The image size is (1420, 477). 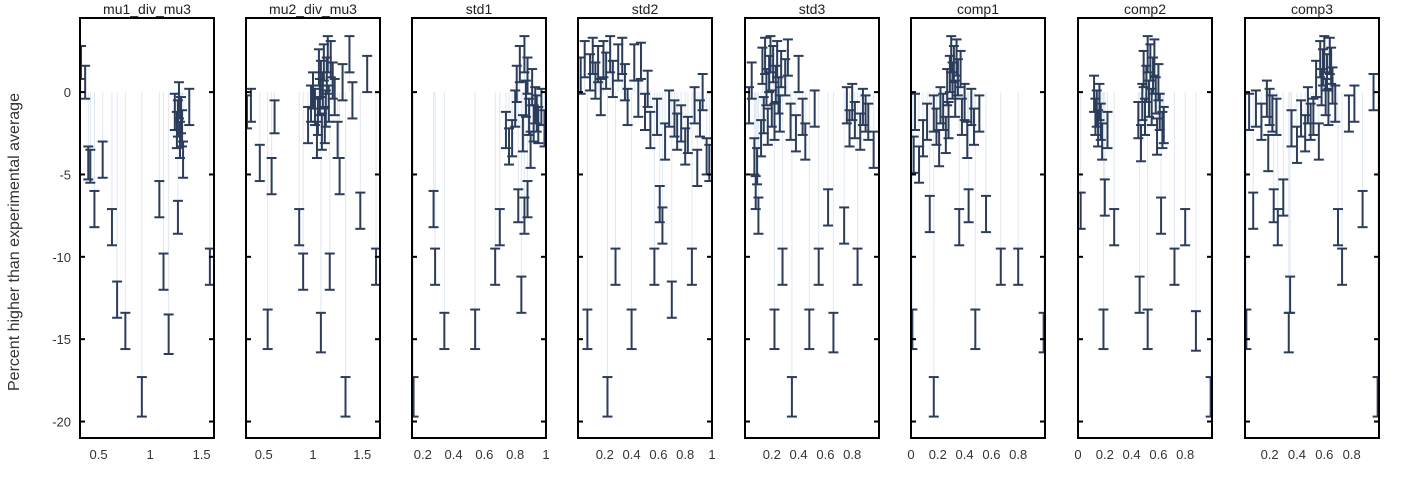 I want to click on panel-title: std3, so click(x=812, y=9).